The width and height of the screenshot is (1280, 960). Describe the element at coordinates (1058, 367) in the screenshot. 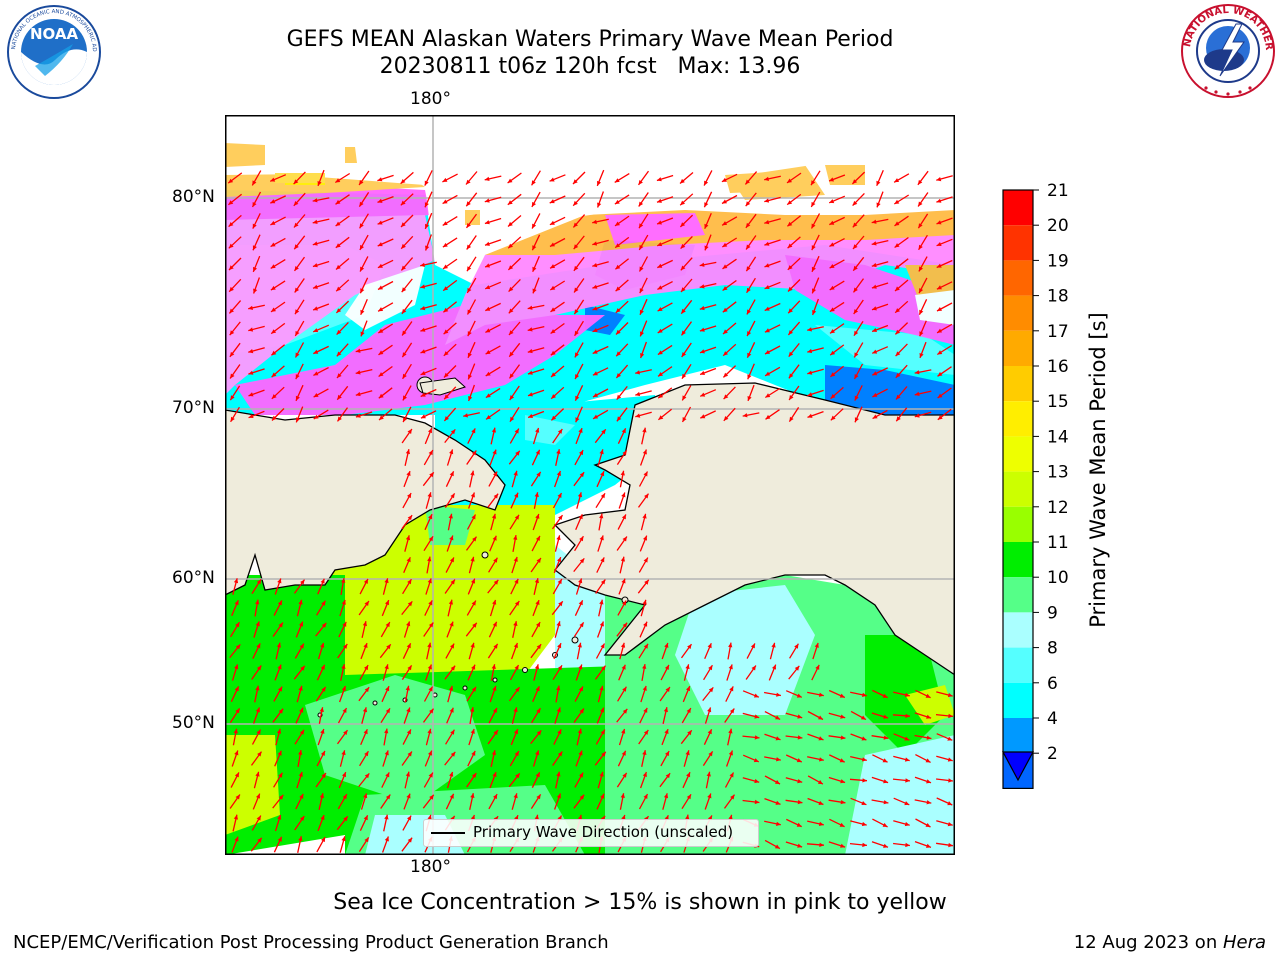

I see `colorbar-tick-label: 16` at that location.